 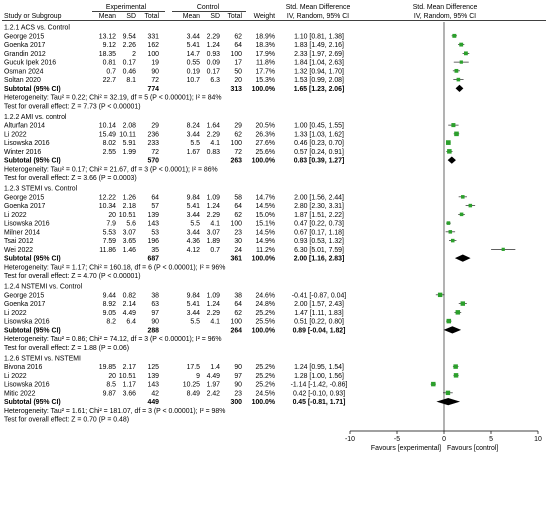 I want to click on subtotal-effect-ci: 1.65 [1.23, 2.06], so click(x=319, y=89).